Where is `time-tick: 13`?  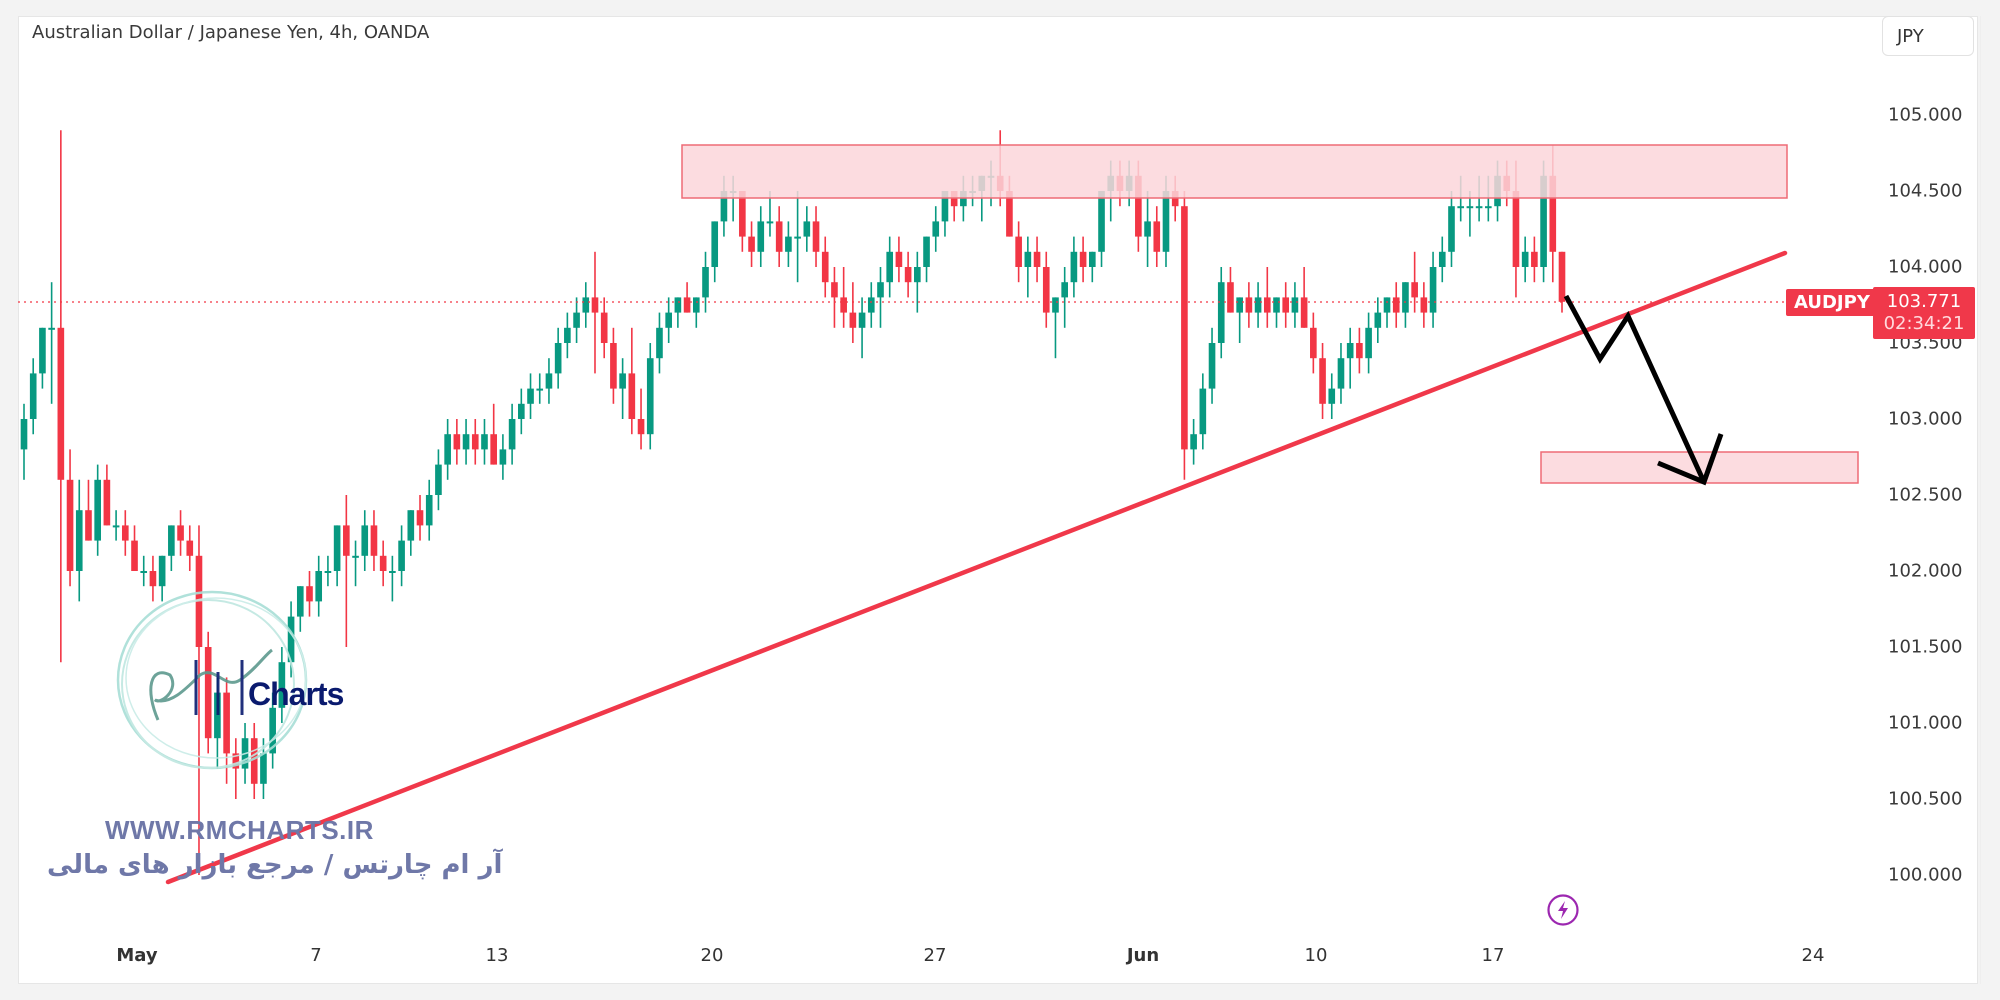 time-tick: 13 is located at coordinates (497, 955).